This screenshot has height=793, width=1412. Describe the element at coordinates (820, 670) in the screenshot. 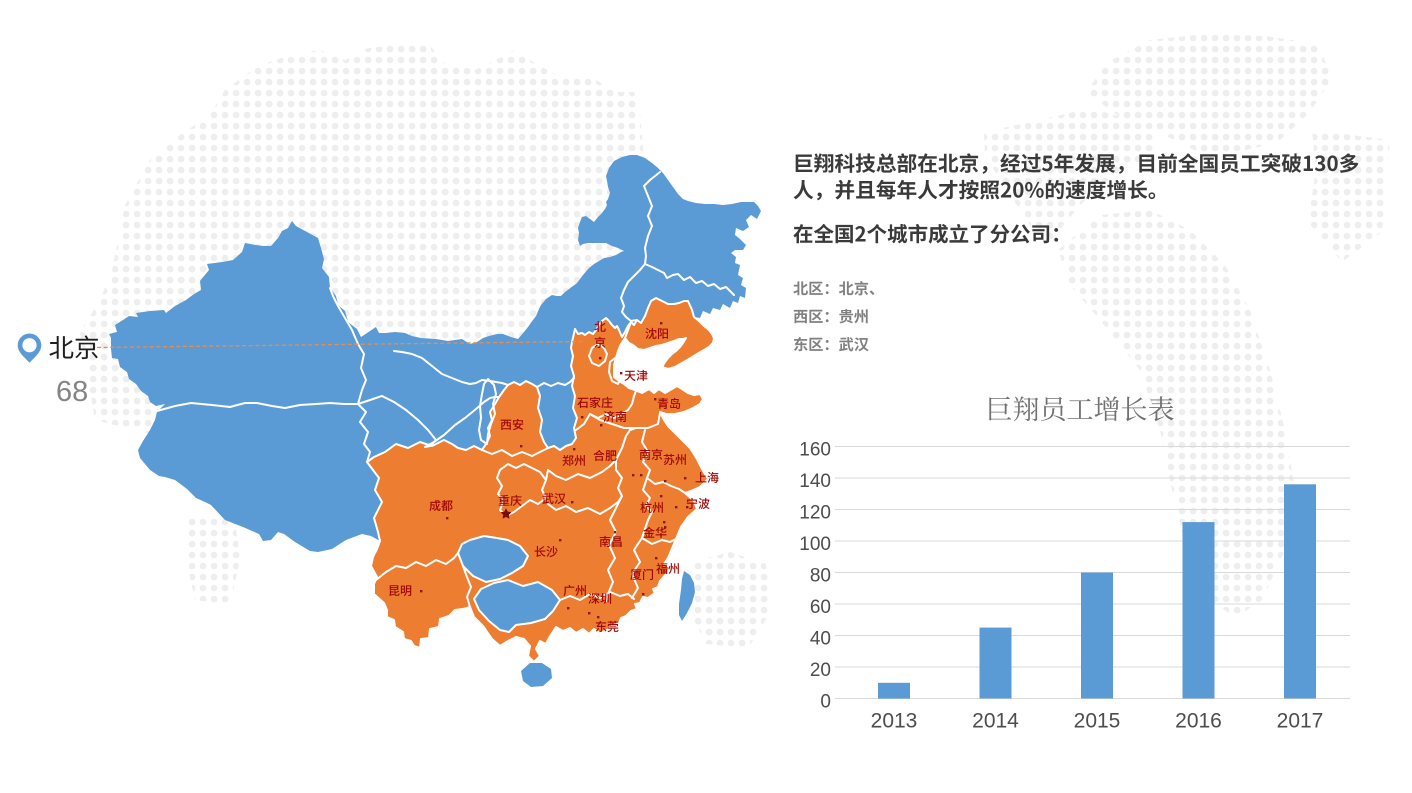

I see `svg-text: 20` at that location.